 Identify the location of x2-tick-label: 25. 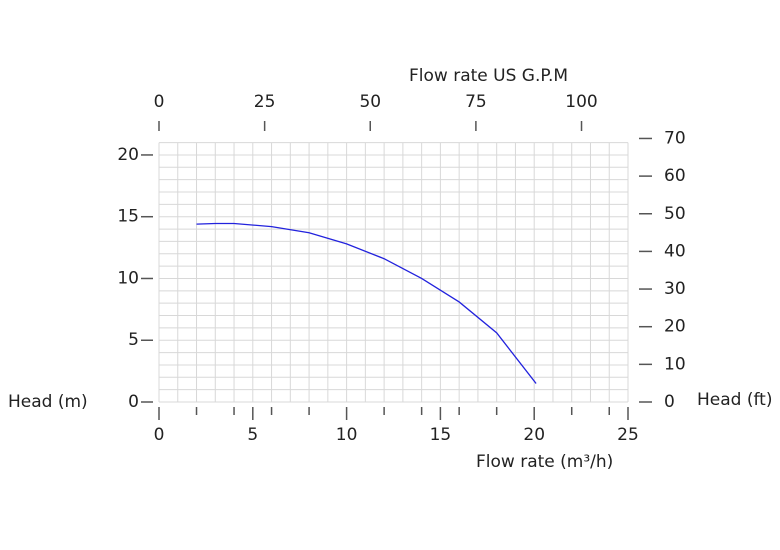
(265, 102).